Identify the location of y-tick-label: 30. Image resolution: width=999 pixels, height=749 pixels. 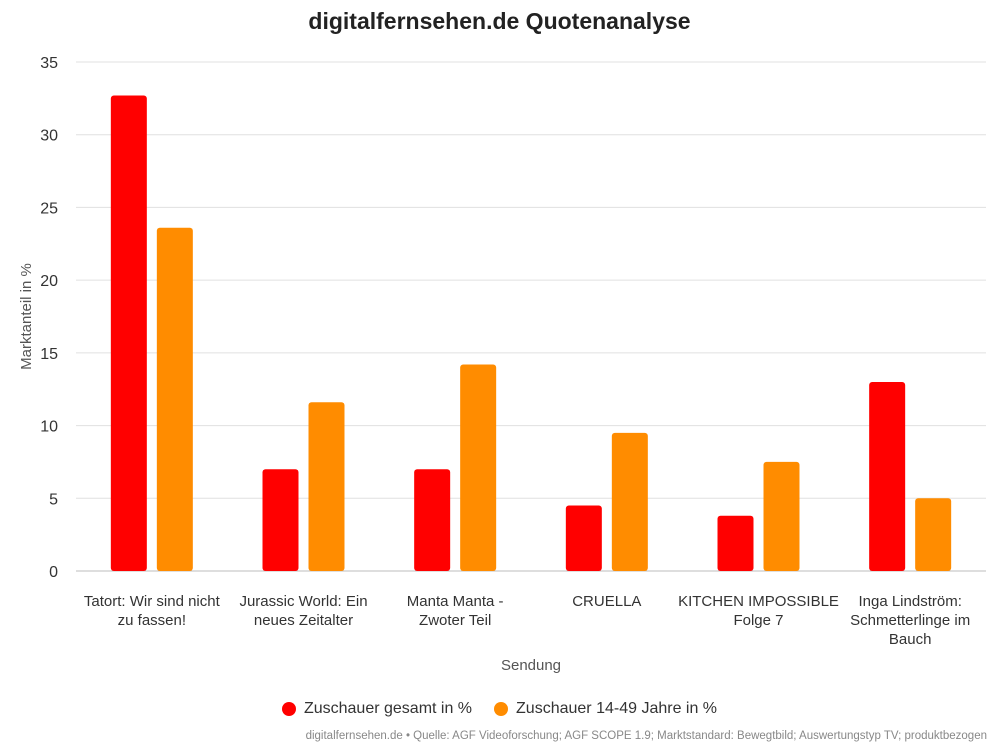
(49, 136).